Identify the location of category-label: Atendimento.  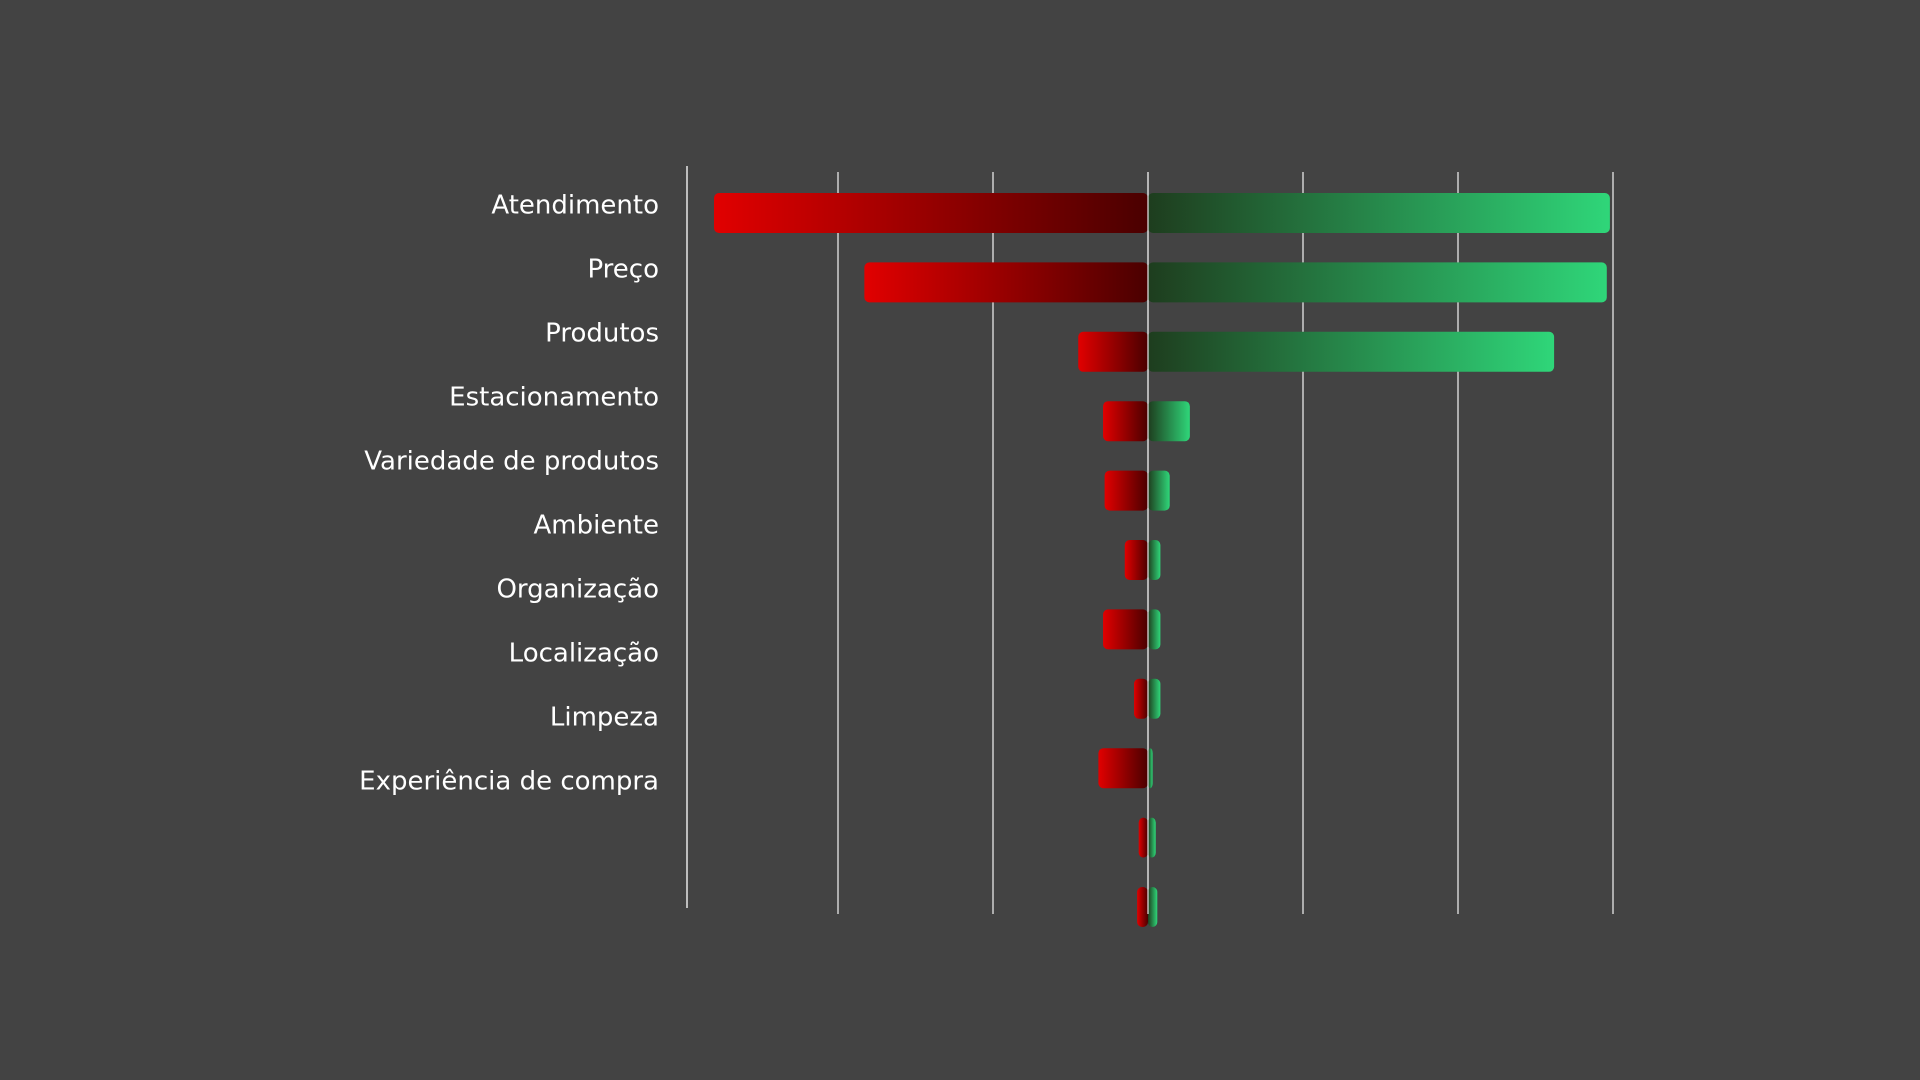
(575, 206).